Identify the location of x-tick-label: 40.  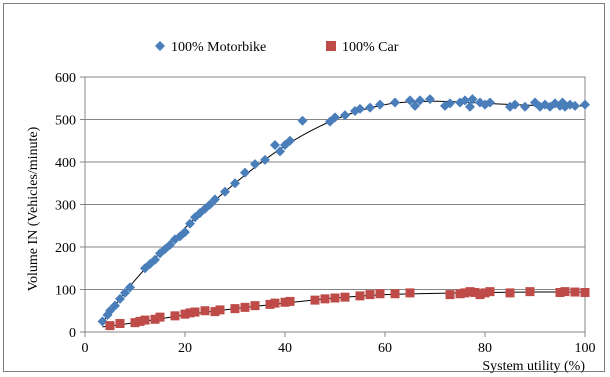
(285, 348).